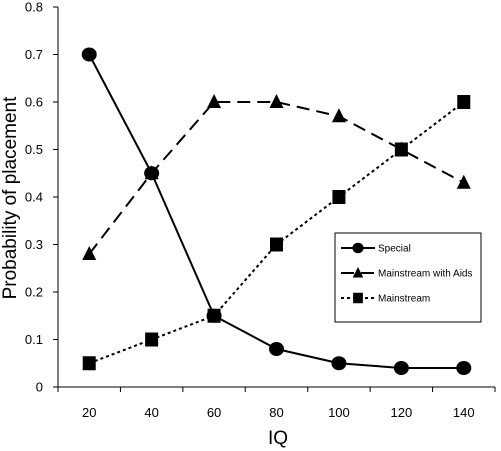  What do you see at coordinates (464, 412) in the screenshot?
I see `x-tick-label: 140` at bounding box center [464, 412].